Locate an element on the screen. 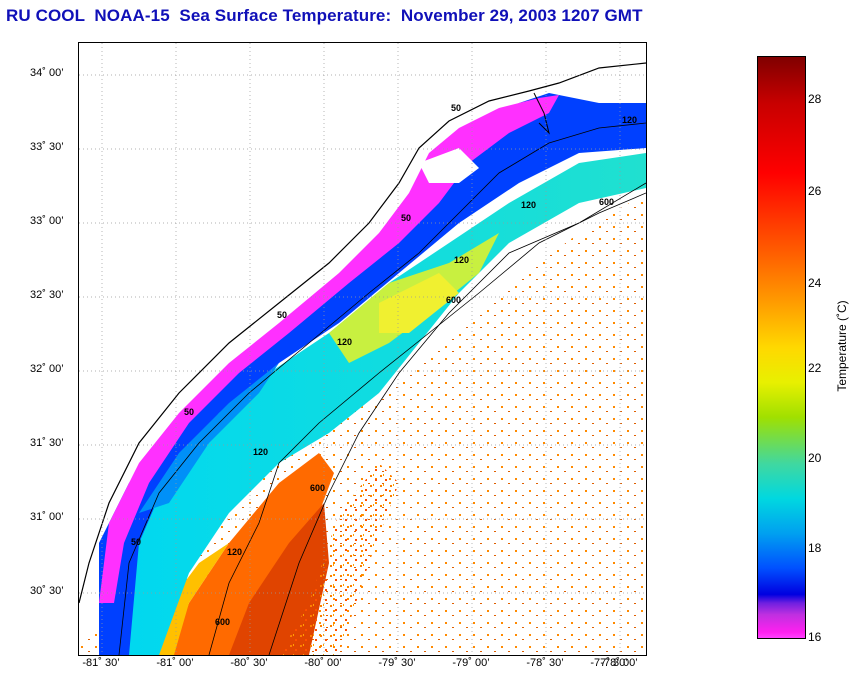 Image resolution: width=849 pixels, height=673 pixels. lat-label: 31˚ 00’ is located at coordinates (47, 517).